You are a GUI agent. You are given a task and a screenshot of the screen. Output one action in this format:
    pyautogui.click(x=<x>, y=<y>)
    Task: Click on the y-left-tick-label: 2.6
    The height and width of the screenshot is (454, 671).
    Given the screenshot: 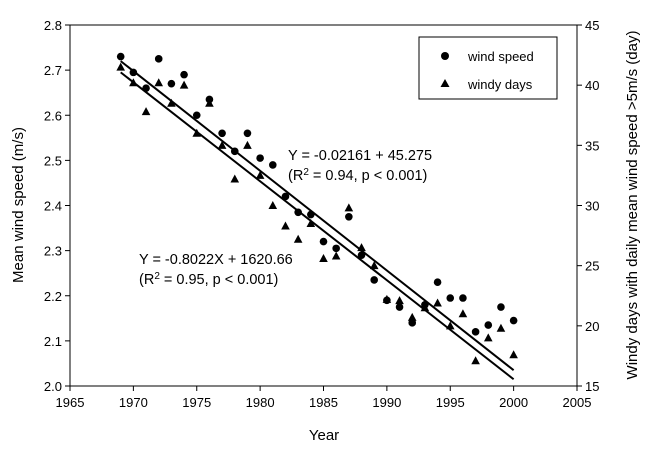 What is the action you would take?
    pyautogui.click(x=53, y=115)
    